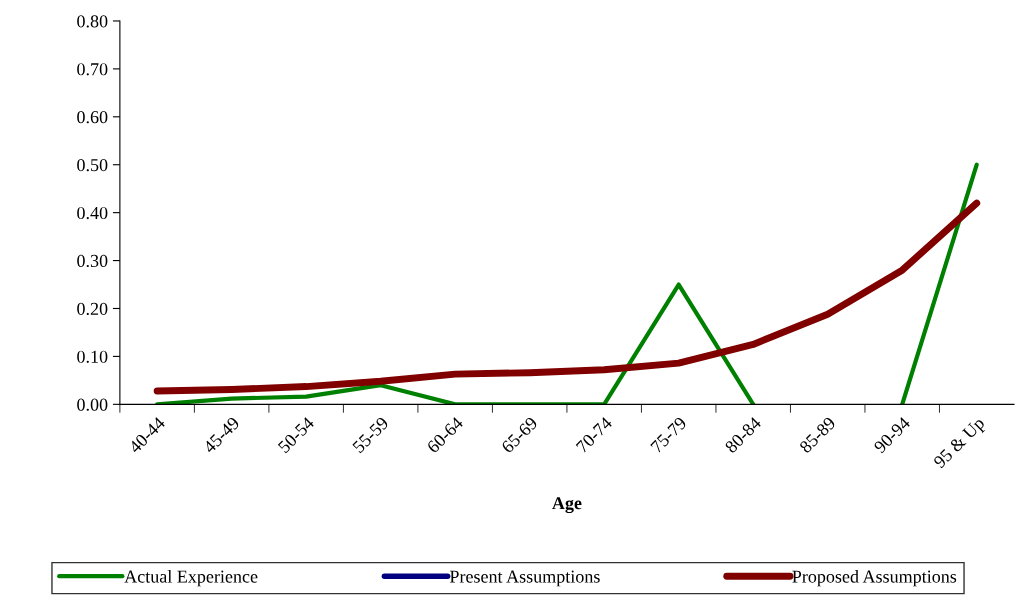 This screenshot has height=599, width=1016. I want to click on y-tick-label: 0.30, so click(92, 261).